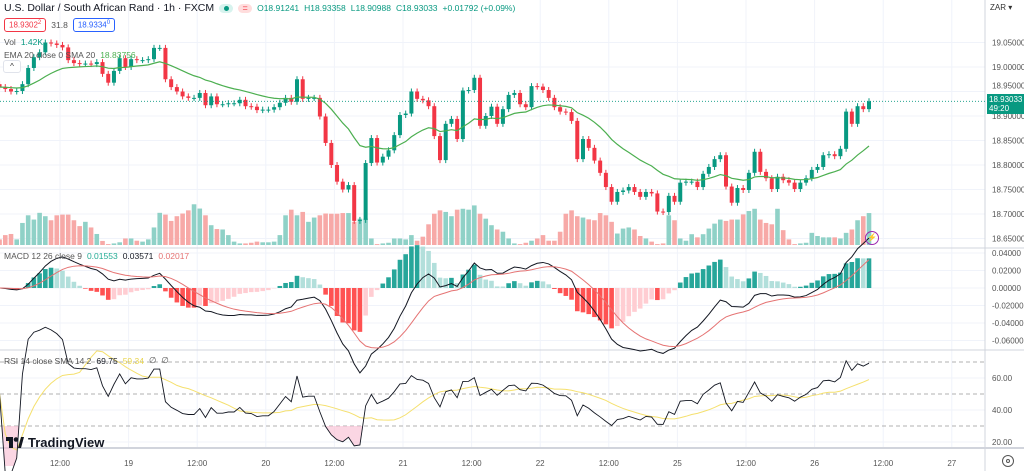 This screenshot has width=1024, height=471. I want to click on macd-hist-value: 0.01553, so click(102, 256).